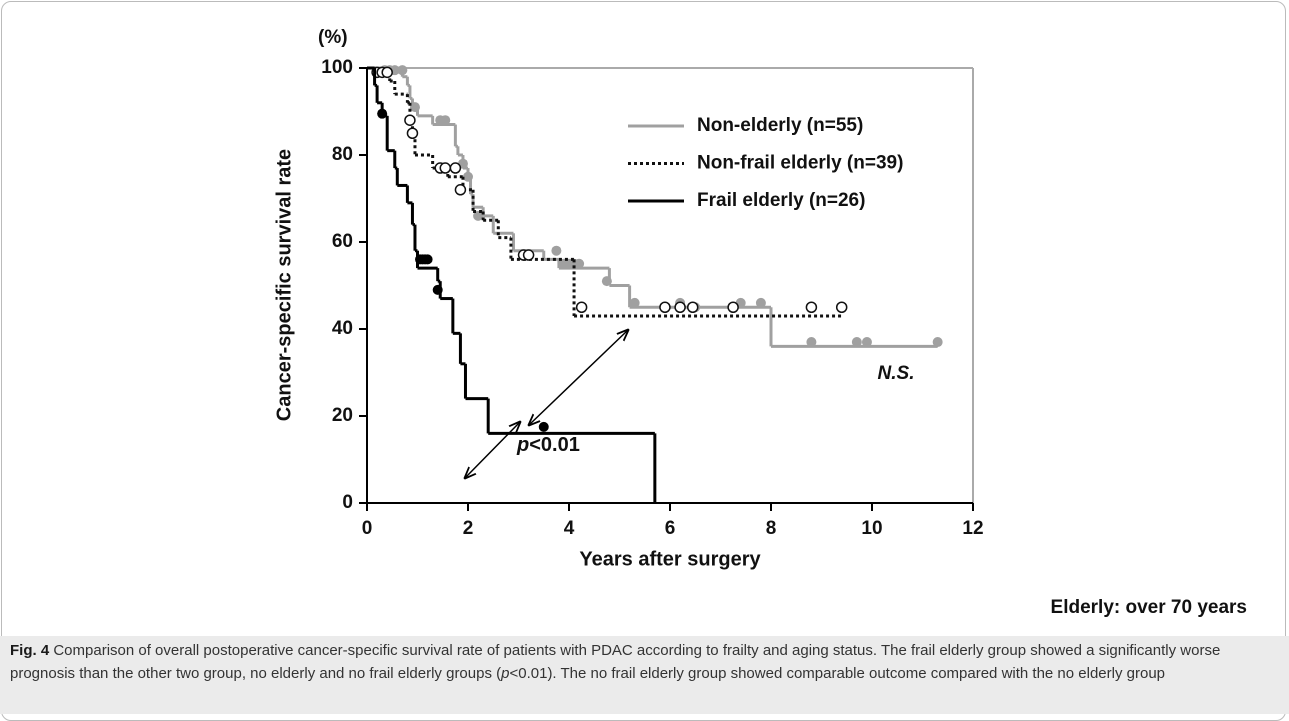  I want to click on x-tick-label: 6, so click(670, 528).